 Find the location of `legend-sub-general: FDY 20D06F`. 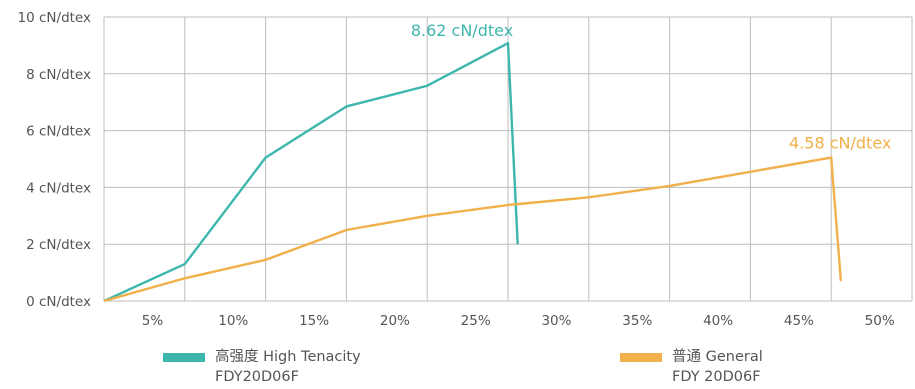

legend-sub-general: FDY 20D06F is located at coordinates (716, 377).